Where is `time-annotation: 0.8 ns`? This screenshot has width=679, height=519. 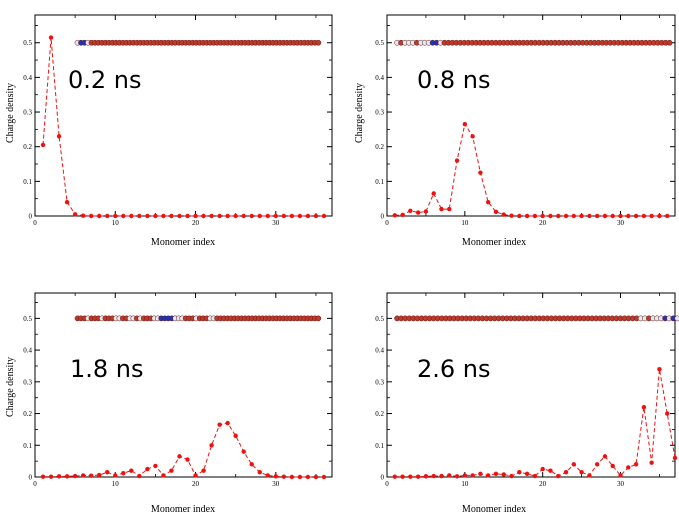 time-annotation: 0.8 ns is located at coordinates (454, 80).